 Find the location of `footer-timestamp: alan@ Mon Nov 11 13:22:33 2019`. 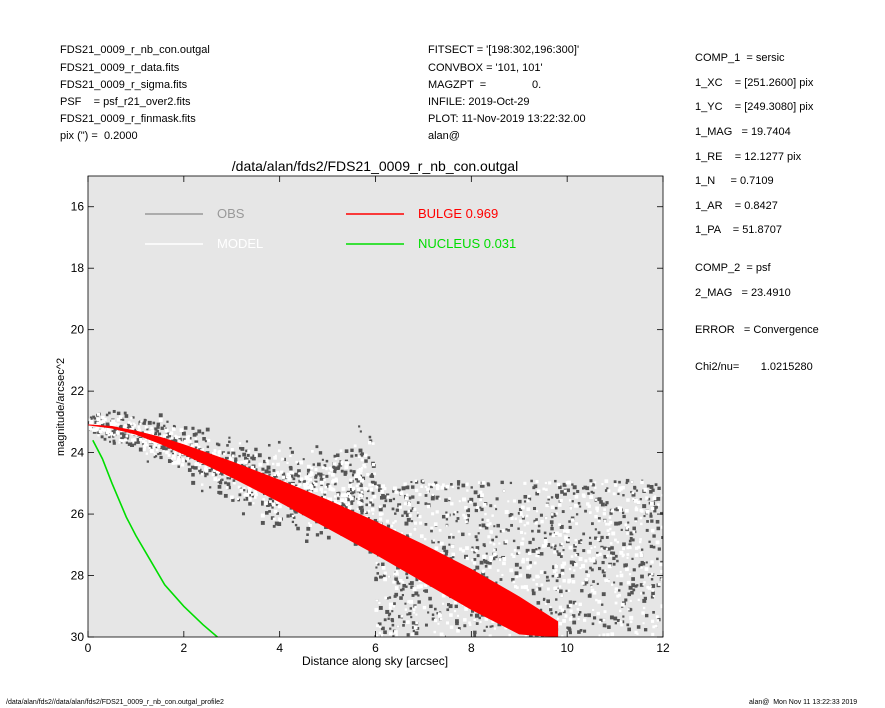

footer-timestamp: alan@ Mon Nov 11 13:22:33 2019 is located at coordinates (803, 702).